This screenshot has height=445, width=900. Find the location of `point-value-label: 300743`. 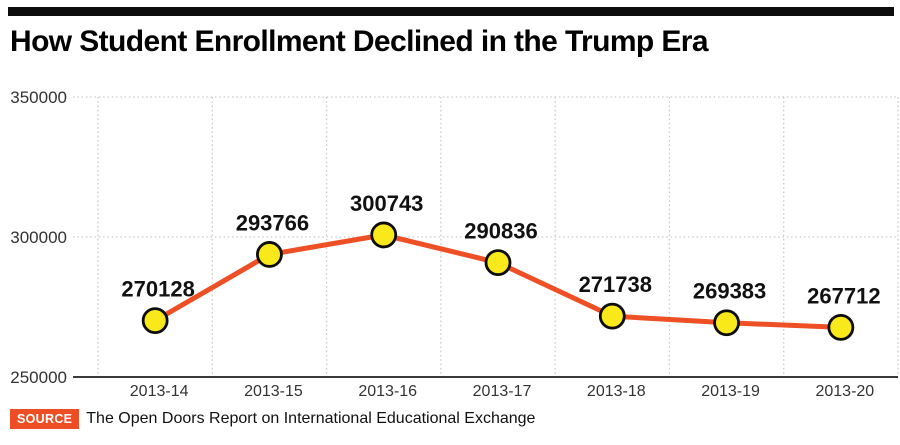

point-value-label: 300743 is located at coordinates (386, 203).